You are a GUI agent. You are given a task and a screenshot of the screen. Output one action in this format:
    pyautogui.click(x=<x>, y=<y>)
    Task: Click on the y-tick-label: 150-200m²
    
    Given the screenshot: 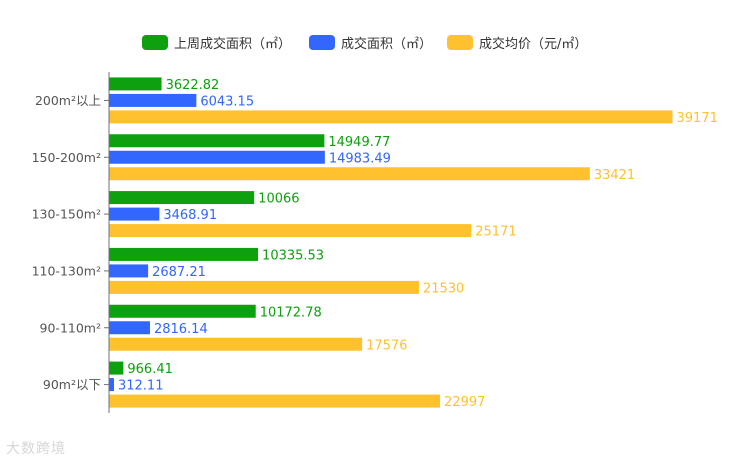 What is the action you would take?
    pyautogui.click(x=66, y=157)
    